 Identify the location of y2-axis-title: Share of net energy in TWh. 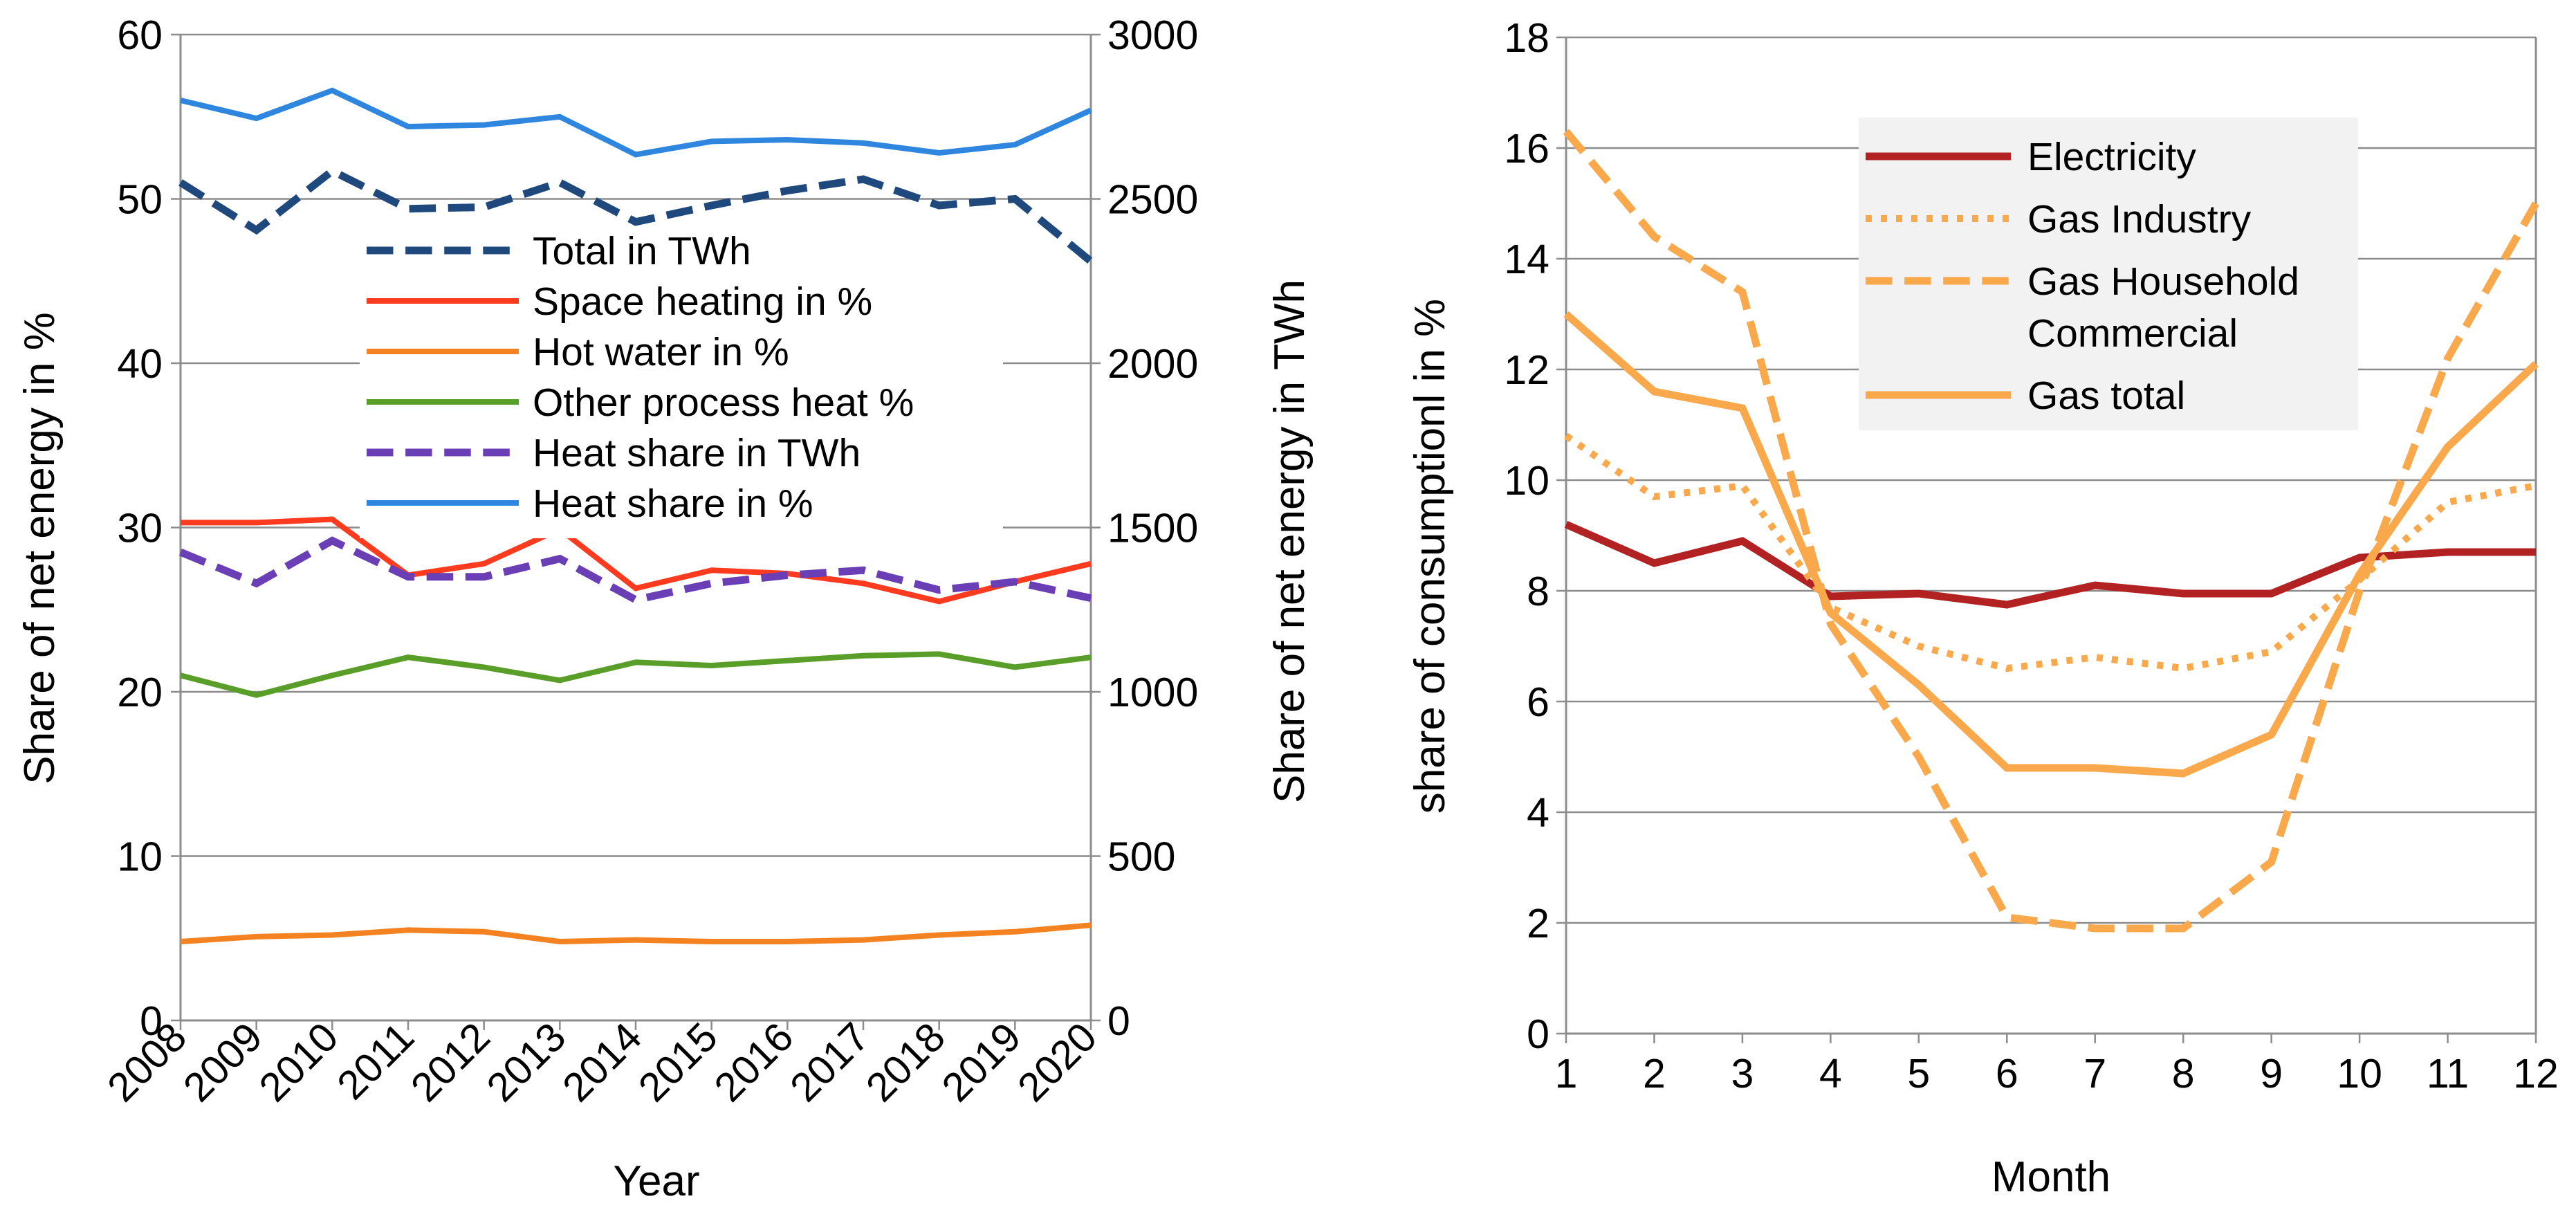
(1290, 541).